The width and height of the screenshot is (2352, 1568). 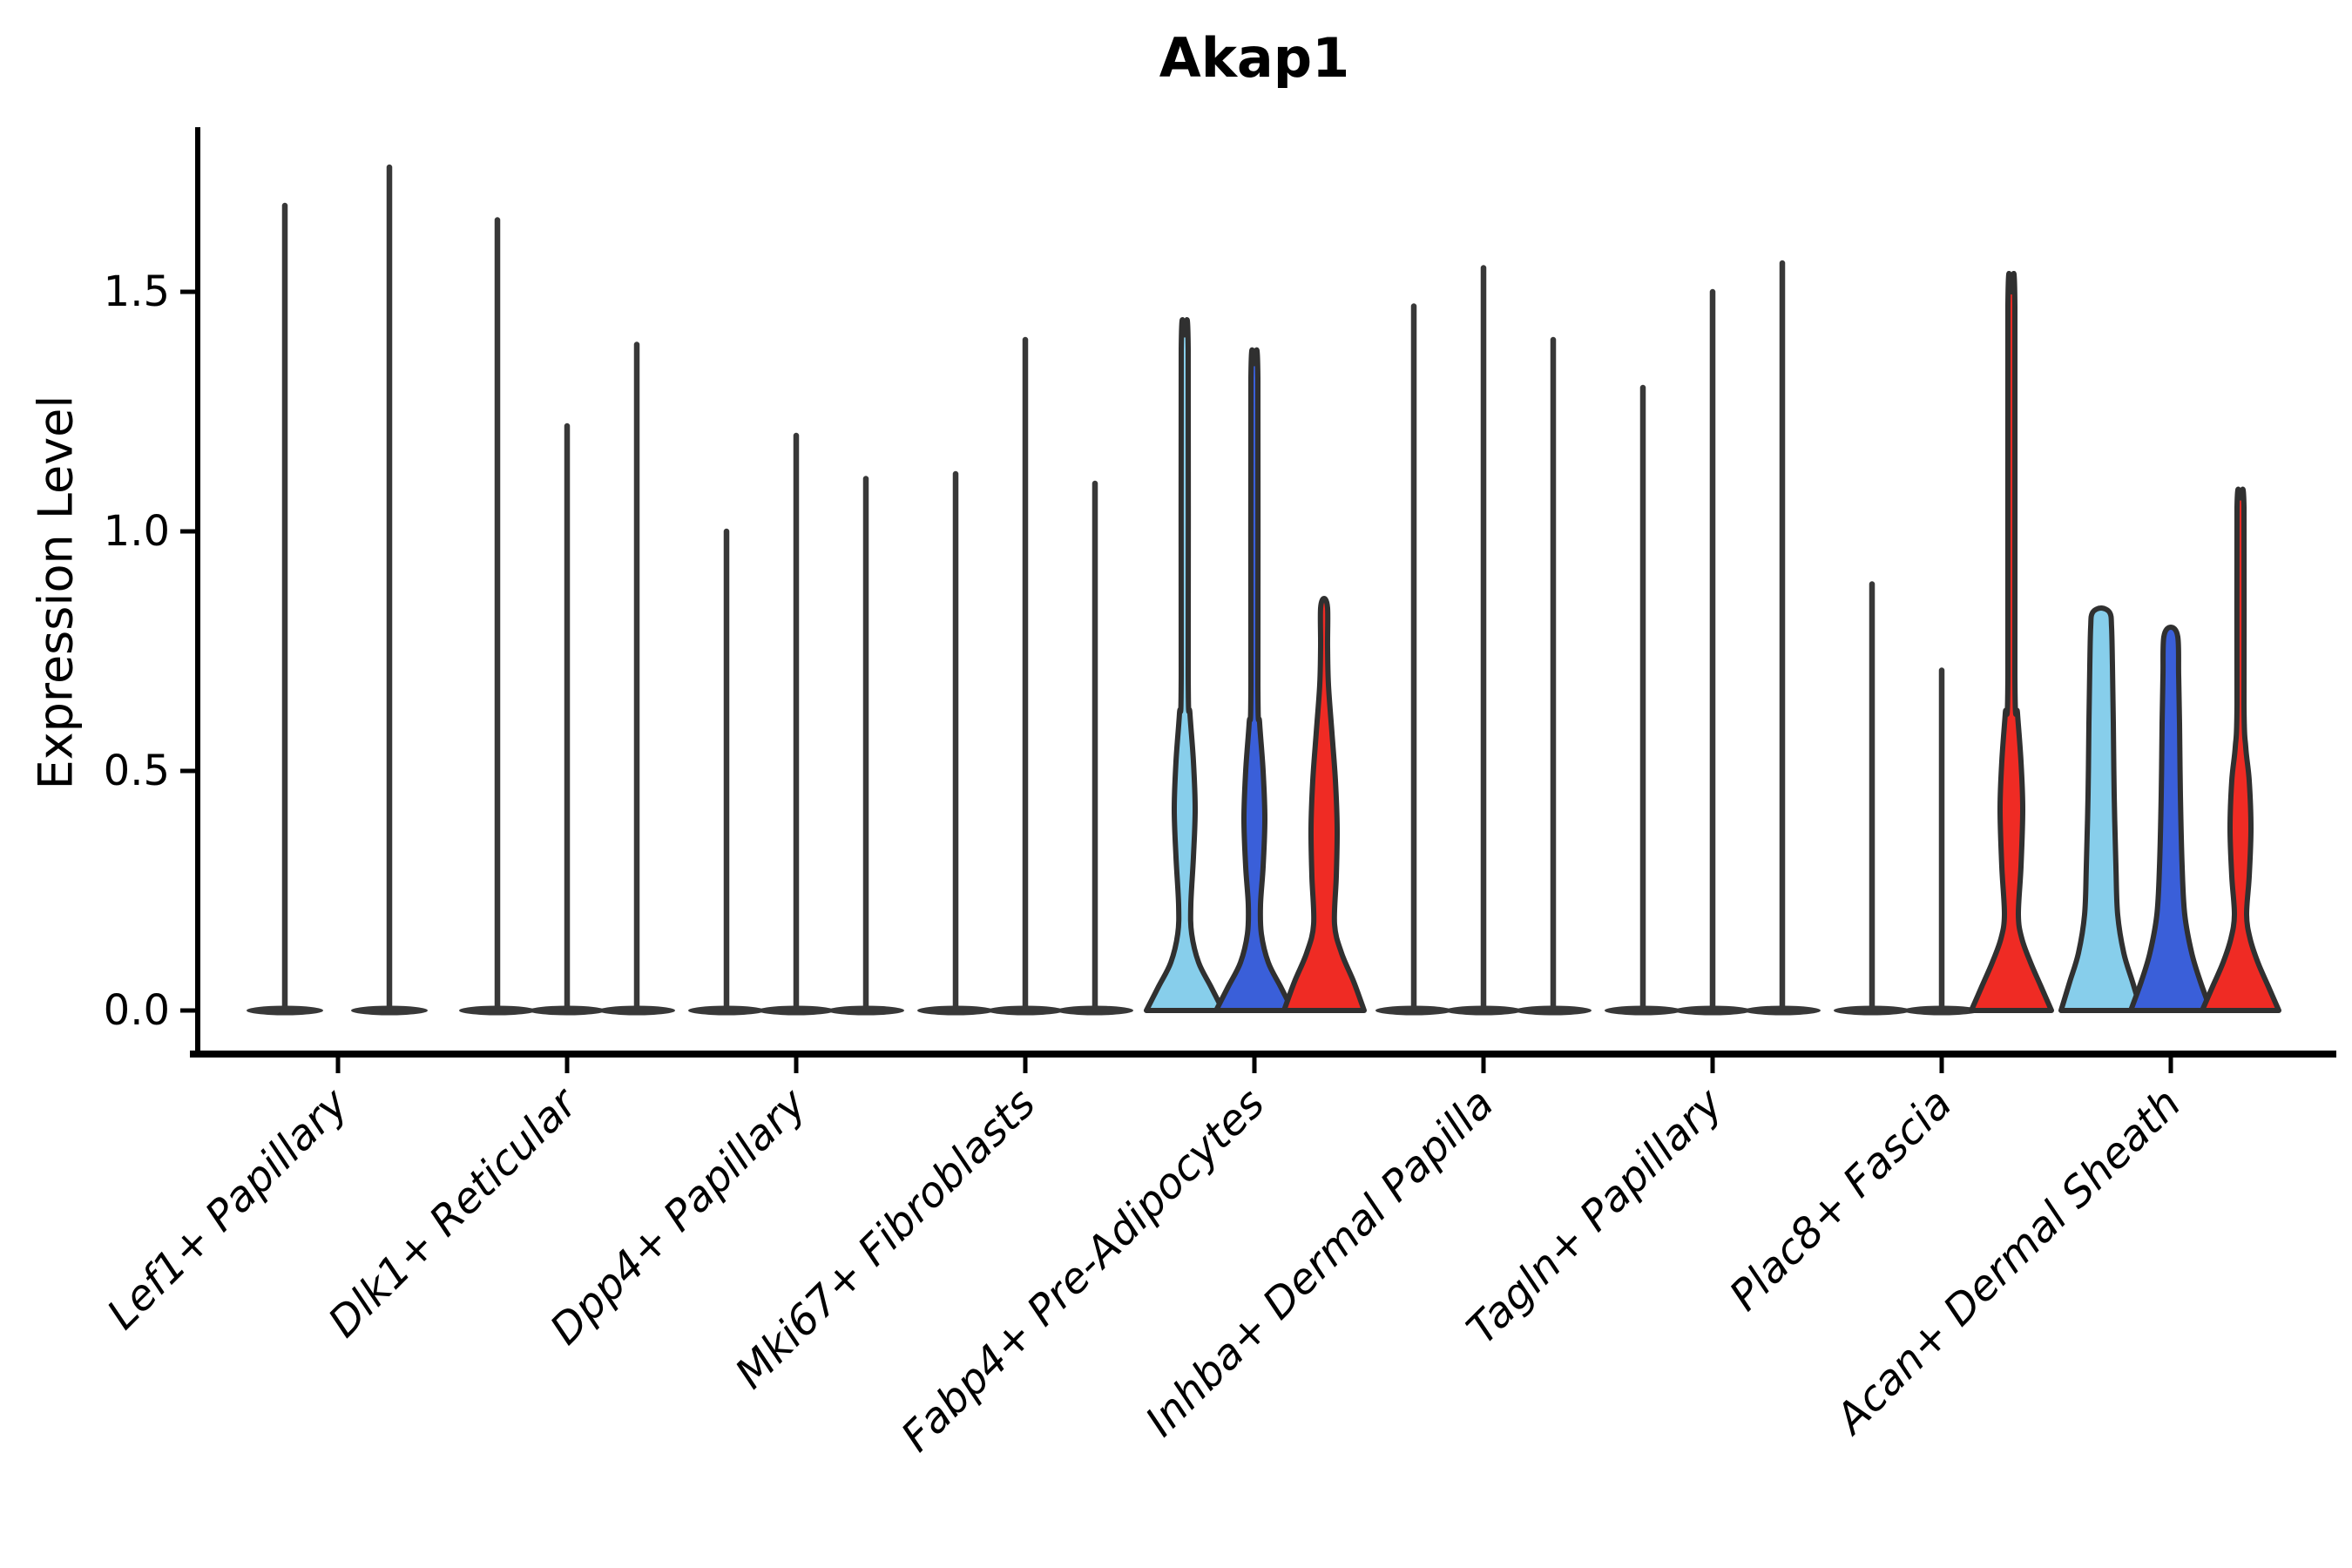 What do you see at coordinates (1595, 1216) in the screenshot?
I see `x-category-label: Tagln+ Papillary` at bounding box center [1595, 1216].